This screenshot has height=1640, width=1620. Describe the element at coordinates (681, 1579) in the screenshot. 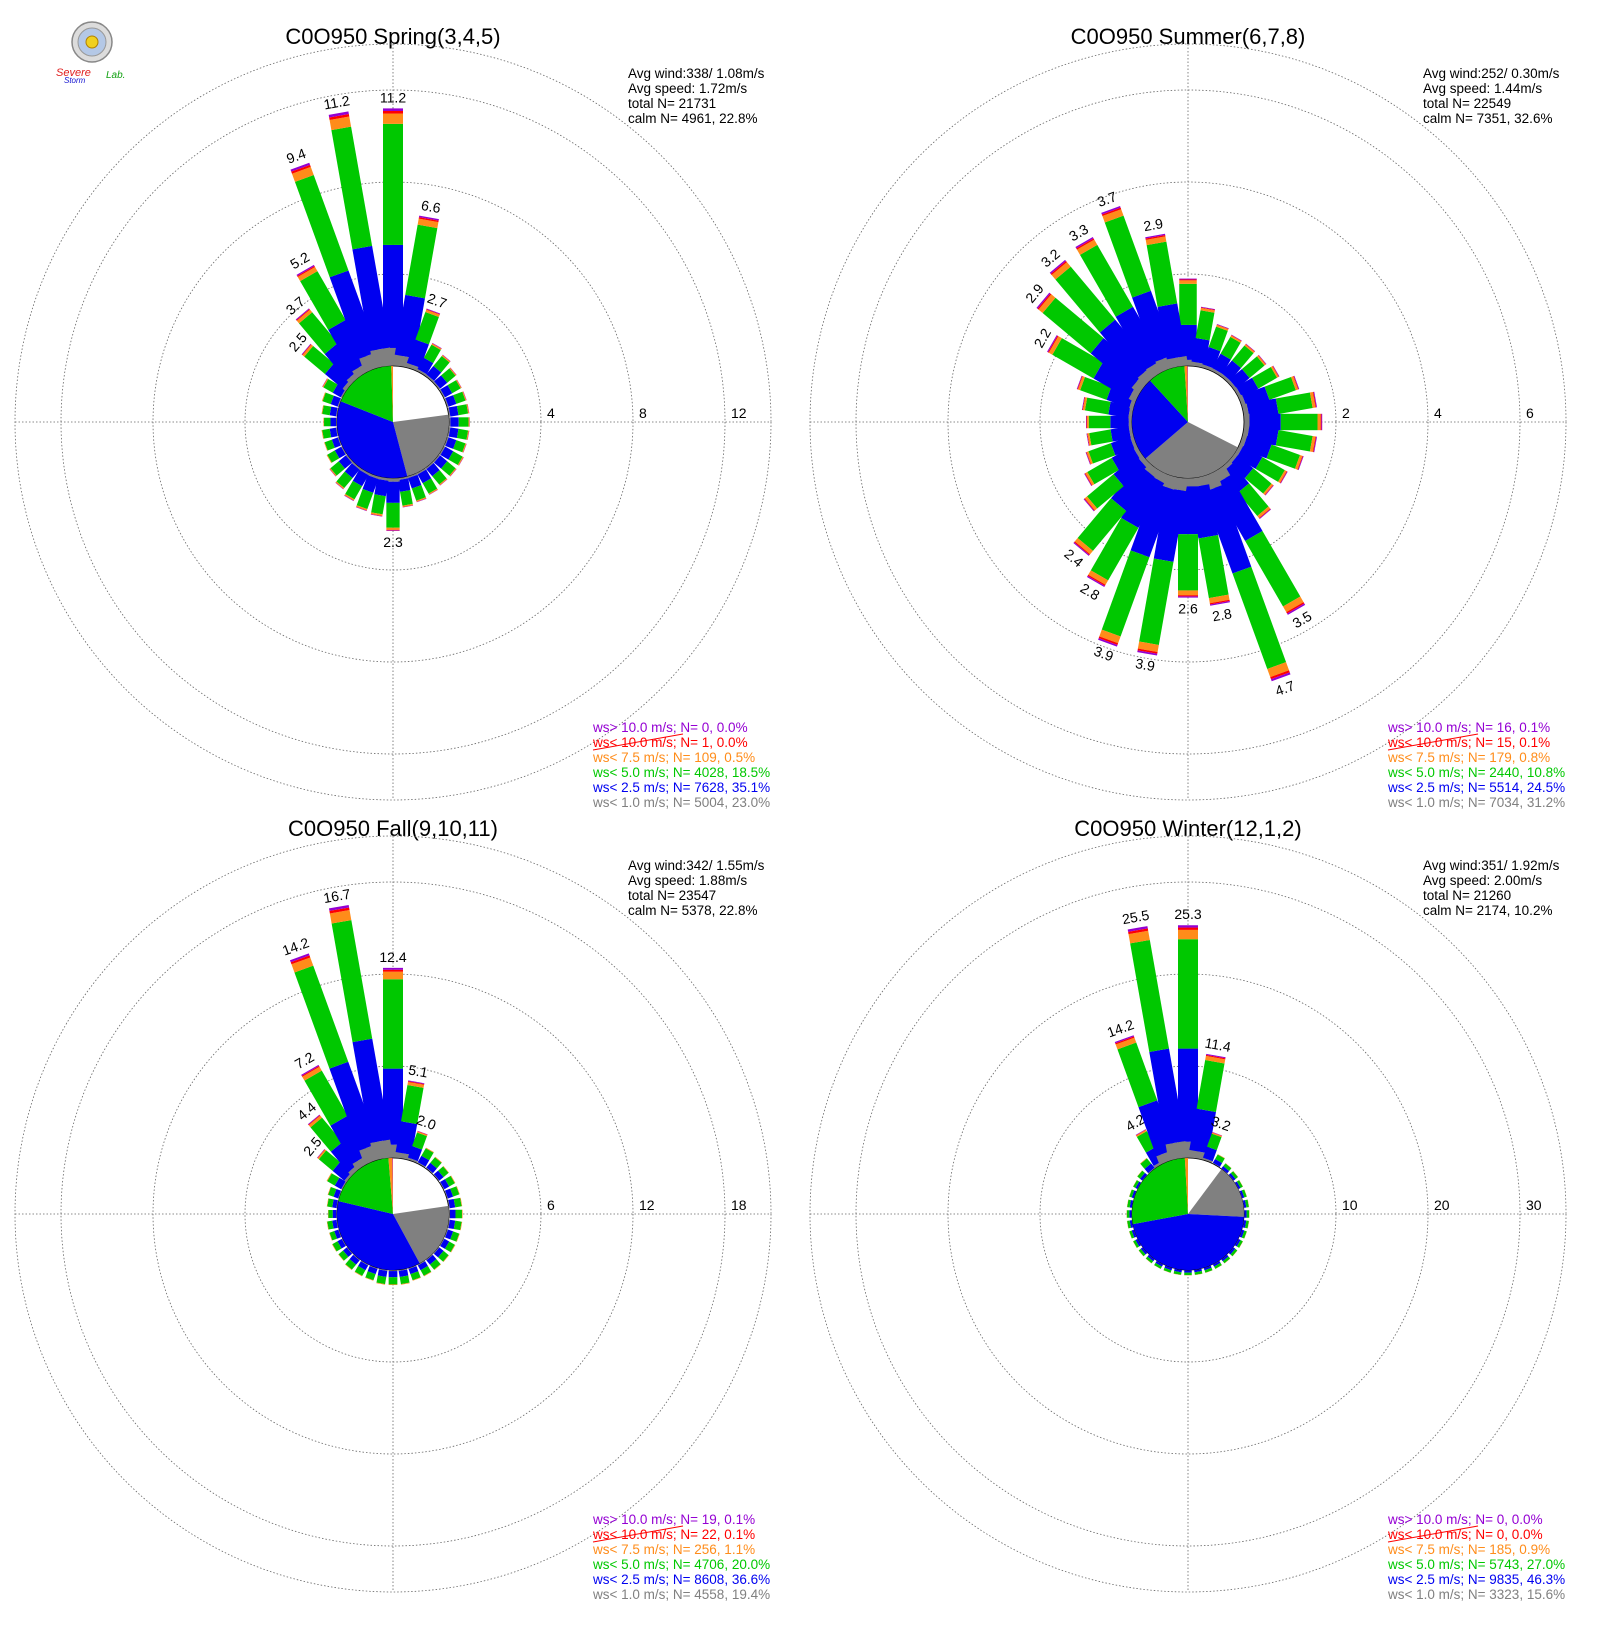

I see `legend-entry: ws< 2.5 m/s; N= 8608, 36.6%` at that location.